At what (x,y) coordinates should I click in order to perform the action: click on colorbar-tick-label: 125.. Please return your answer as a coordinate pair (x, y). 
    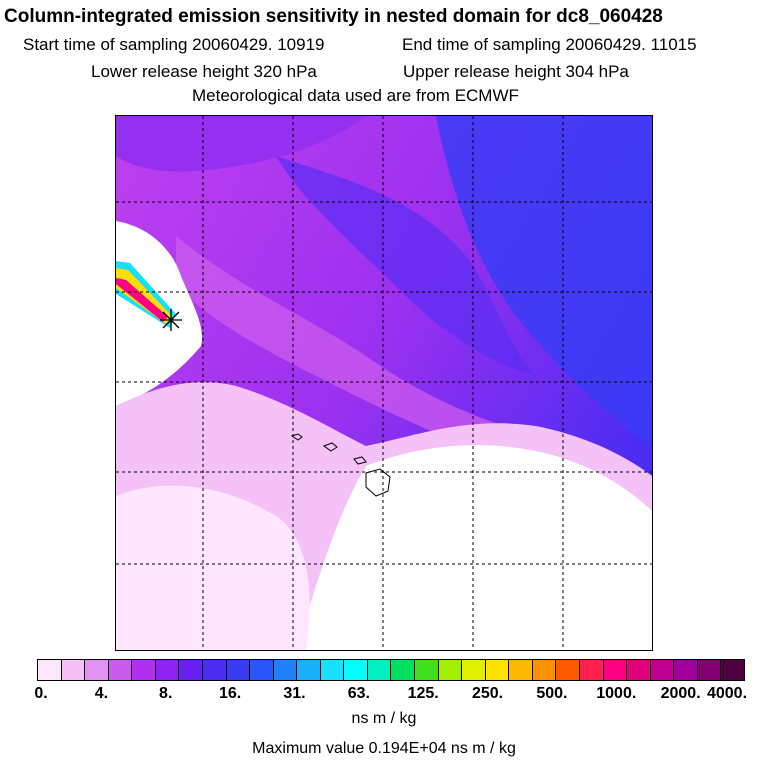
    Looking at the image, I should click on (423, 693).